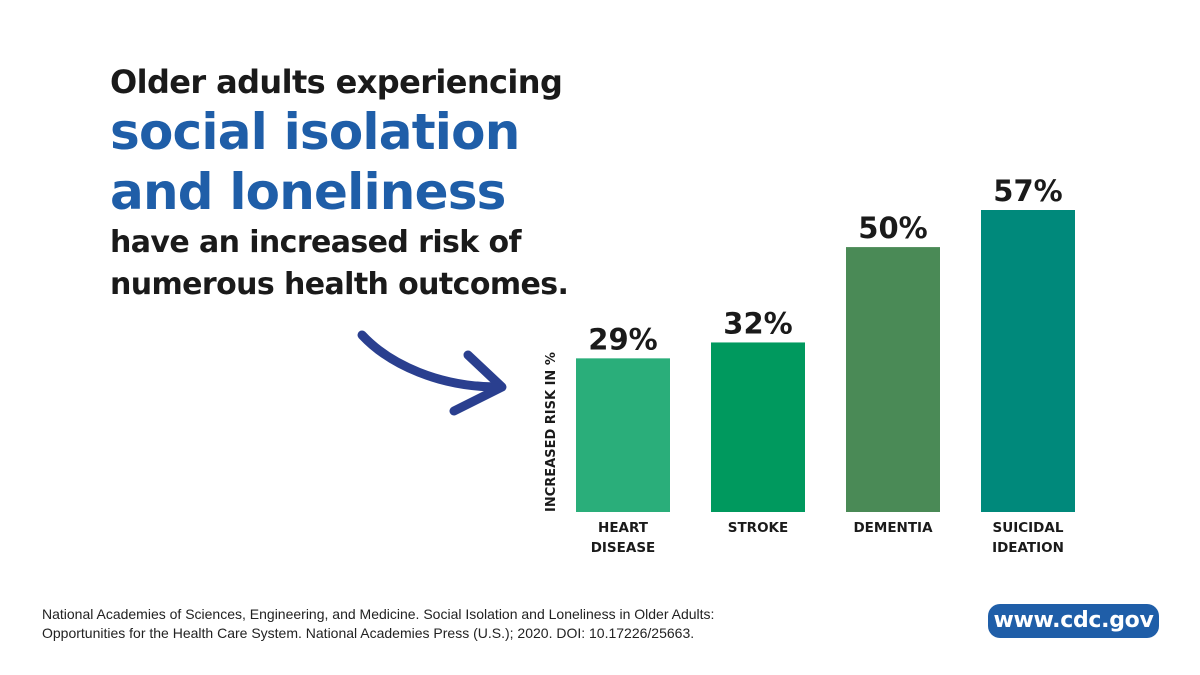 The width and height of the screenshot is (1200, 675). I want to click on category-label-3-0: SUICIDAL, so click(1028, 528).